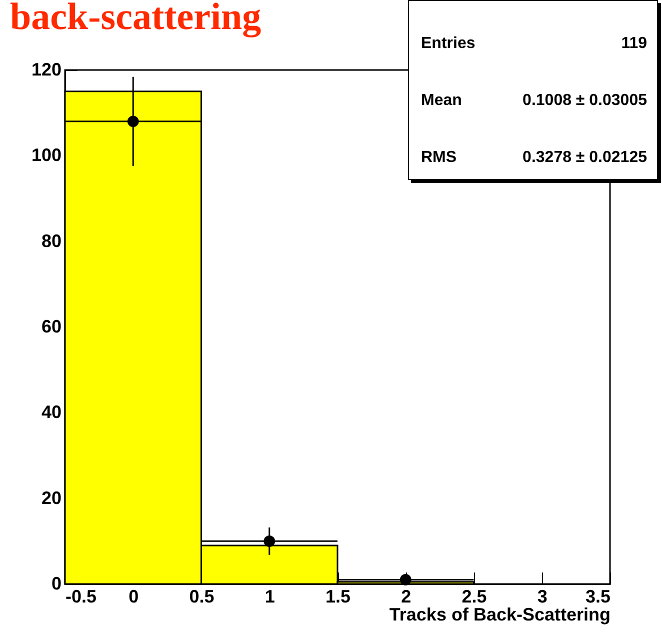 Image resolution: width=662 pixels, height=639 pixels. What do you see at coordinates (51, 326) in the screenshot?
I see `y-tick-label: 60` at bounding box center [51, 326].